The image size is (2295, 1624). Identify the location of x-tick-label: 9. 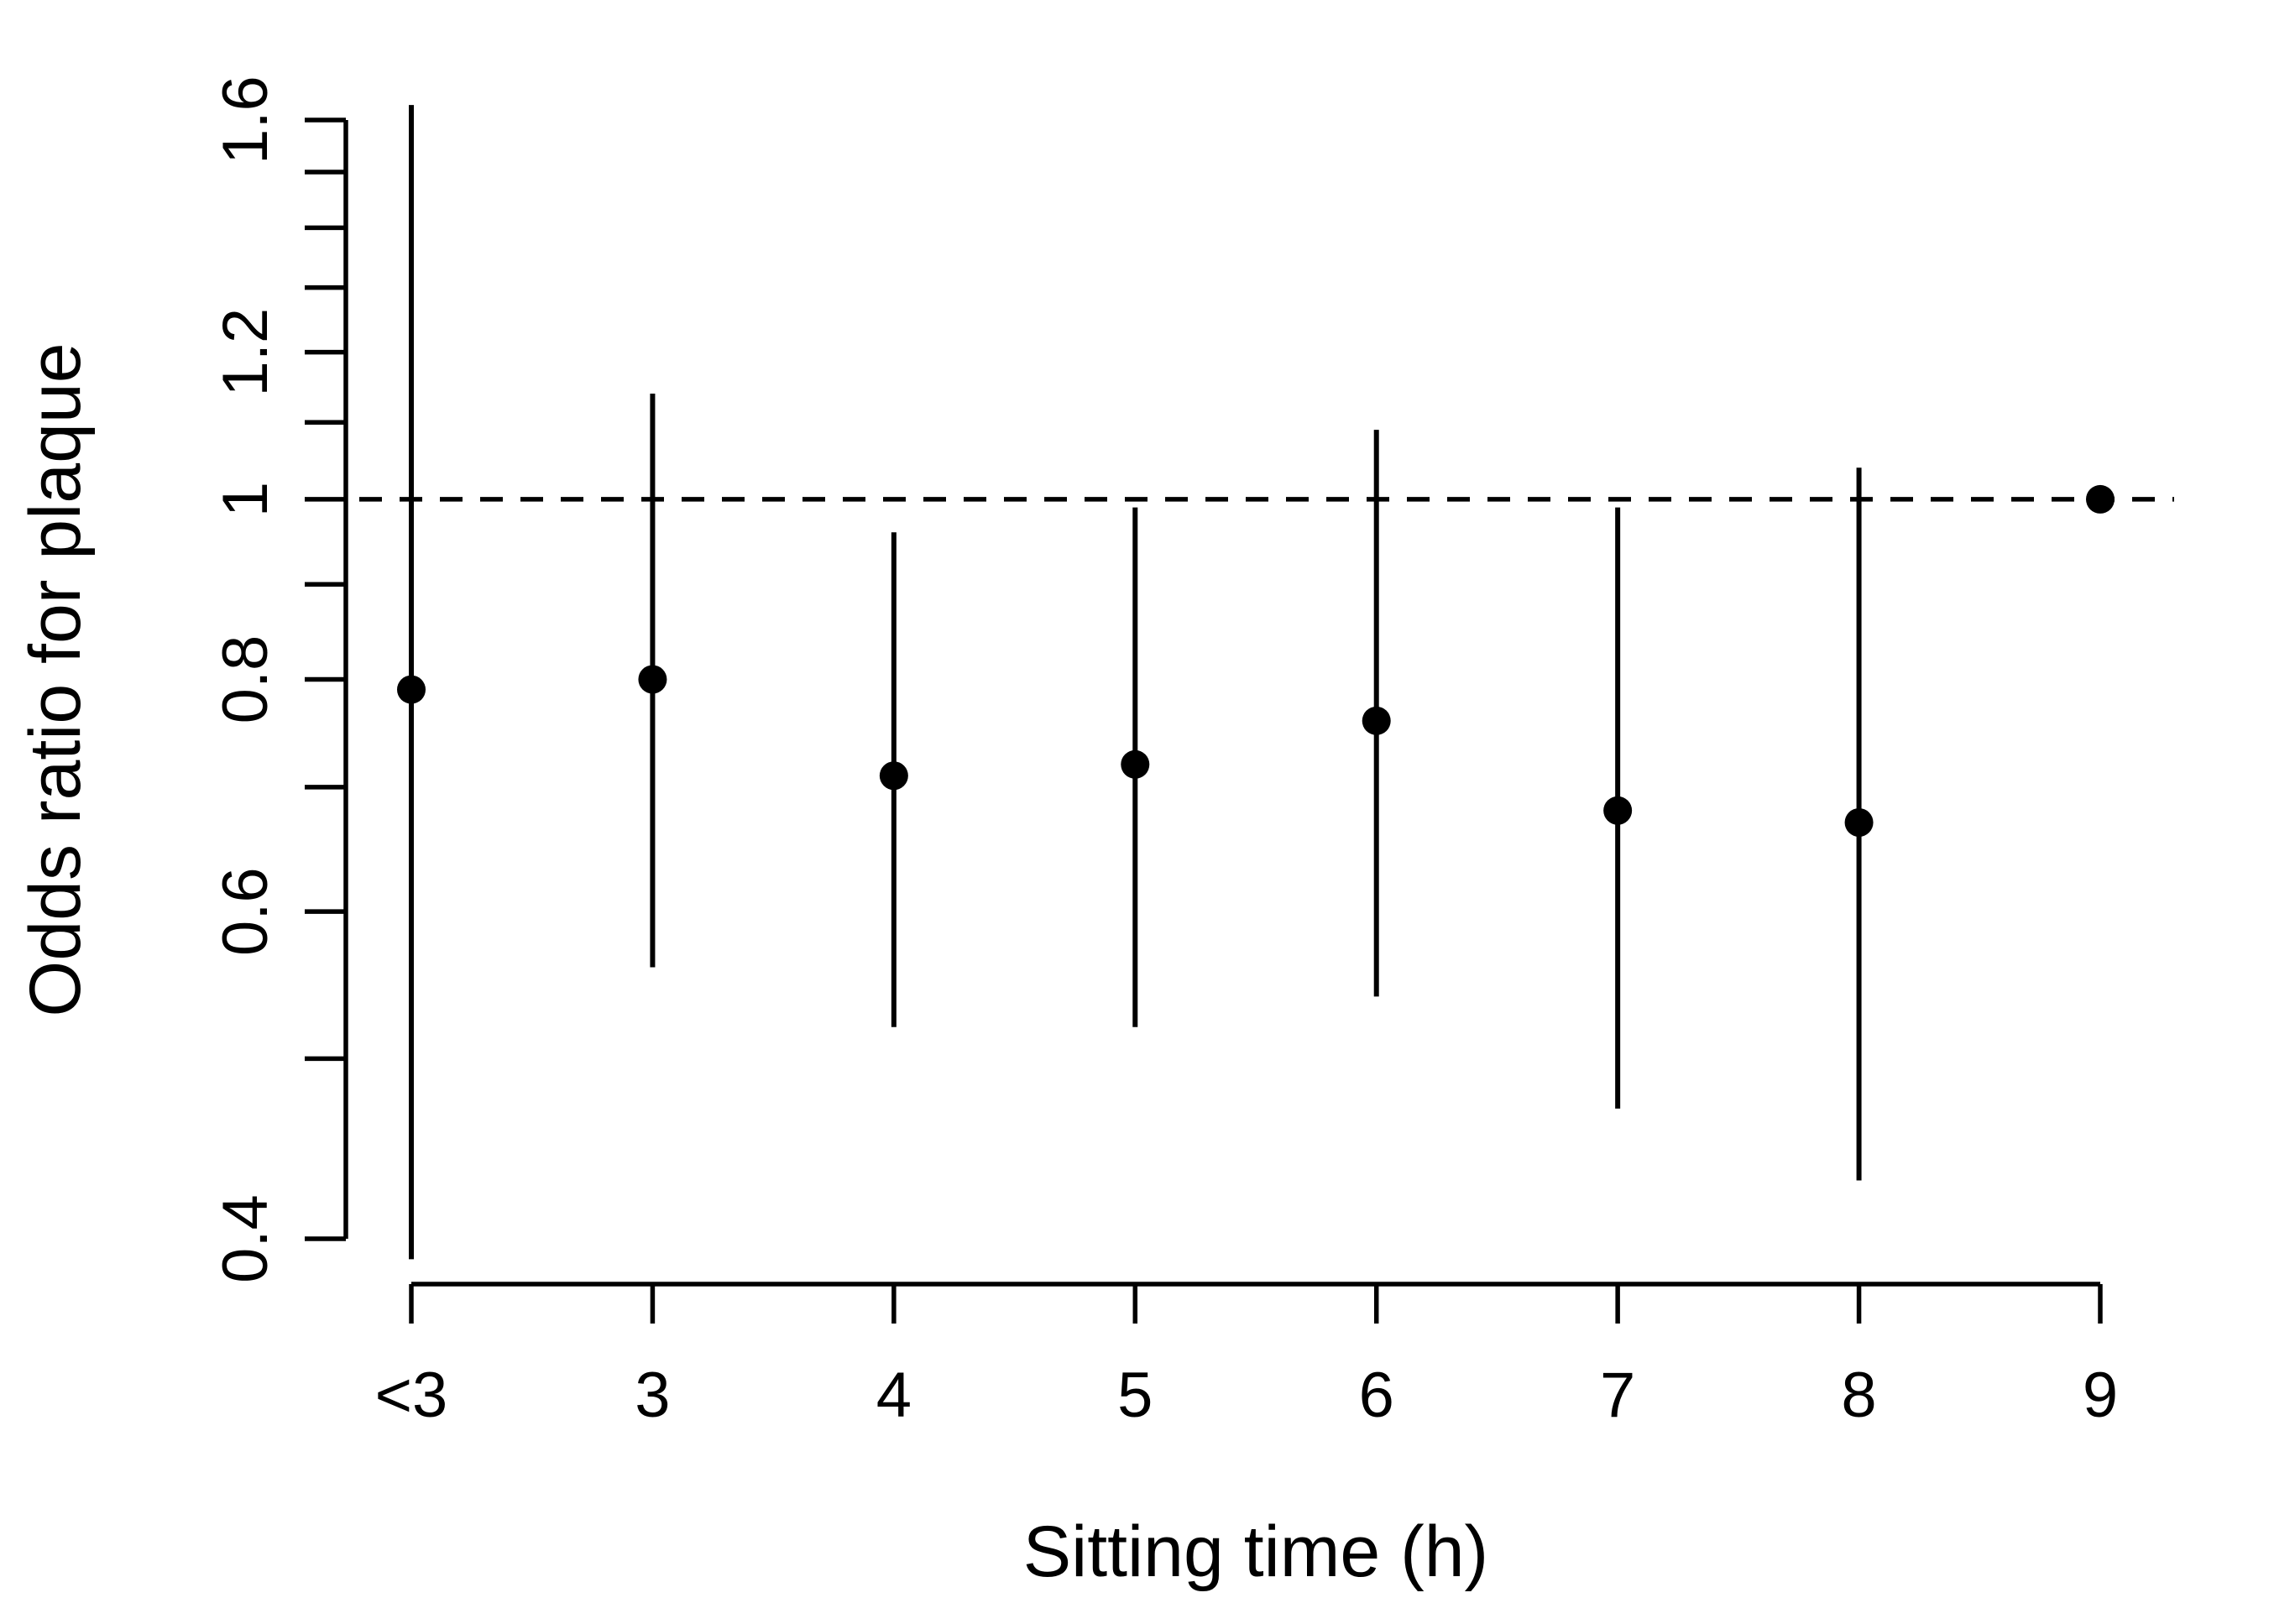
(2100, 1395).